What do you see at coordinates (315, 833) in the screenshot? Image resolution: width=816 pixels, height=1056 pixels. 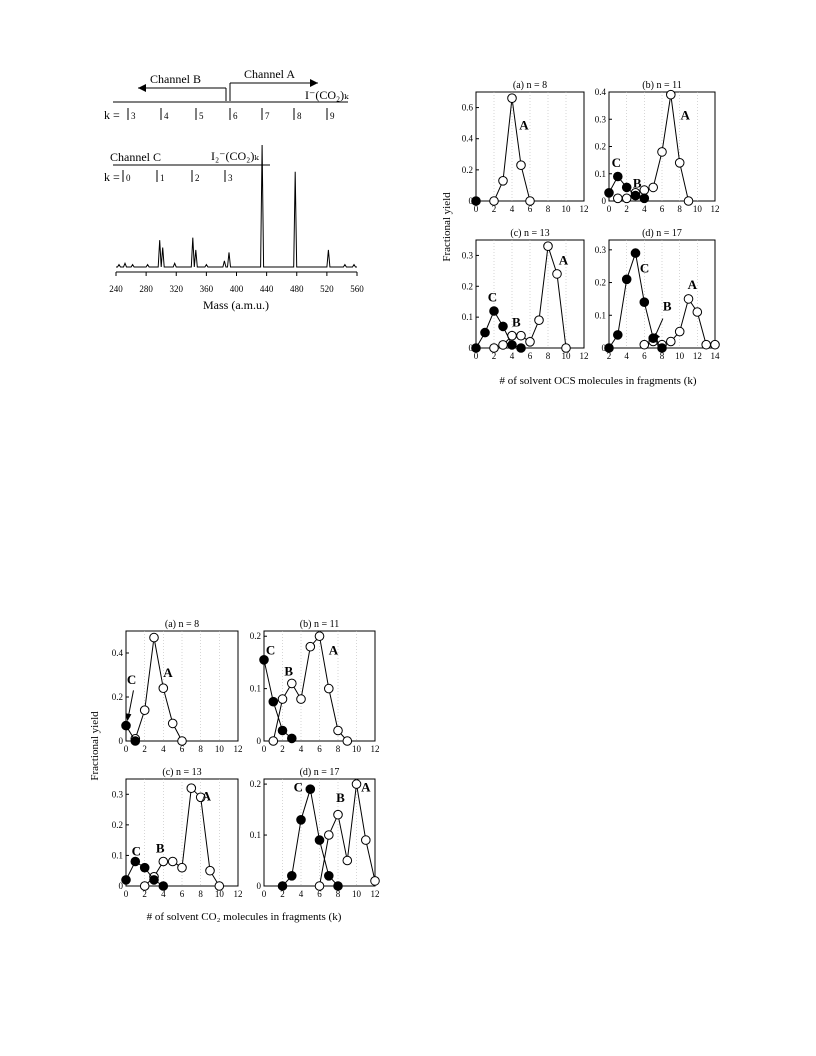 I see `co2-panel: 0 2 4 6 8 10 12 0 0.1 0.2 (d) n = 17 A B C` at bounding box center [315, 833].